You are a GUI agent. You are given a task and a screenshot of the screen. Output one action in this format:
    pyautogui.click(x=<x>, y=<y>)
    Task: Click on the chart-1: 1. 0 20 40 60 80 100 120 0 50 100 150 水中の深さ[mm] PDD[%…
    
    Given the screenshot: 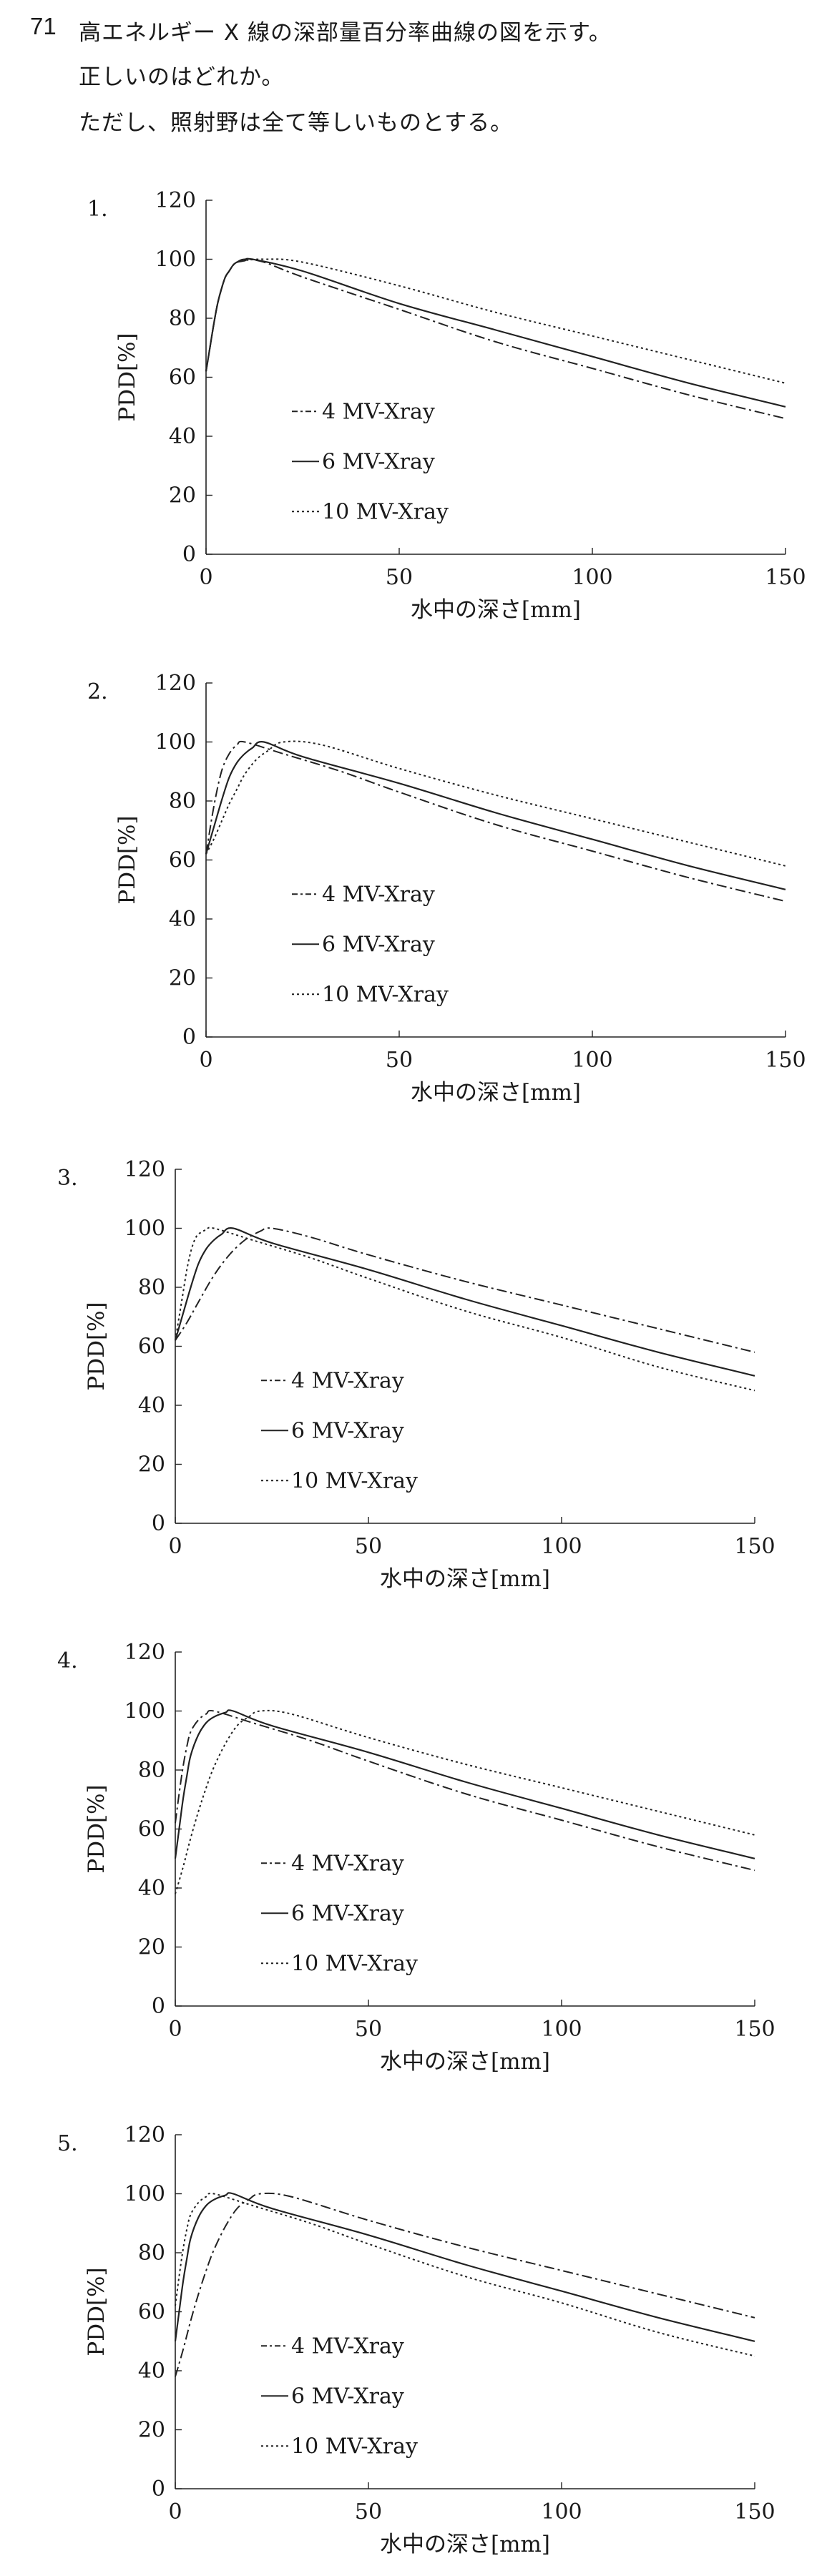 What is the action you would take?
    pyautogui.click(x=447, y=406)
    